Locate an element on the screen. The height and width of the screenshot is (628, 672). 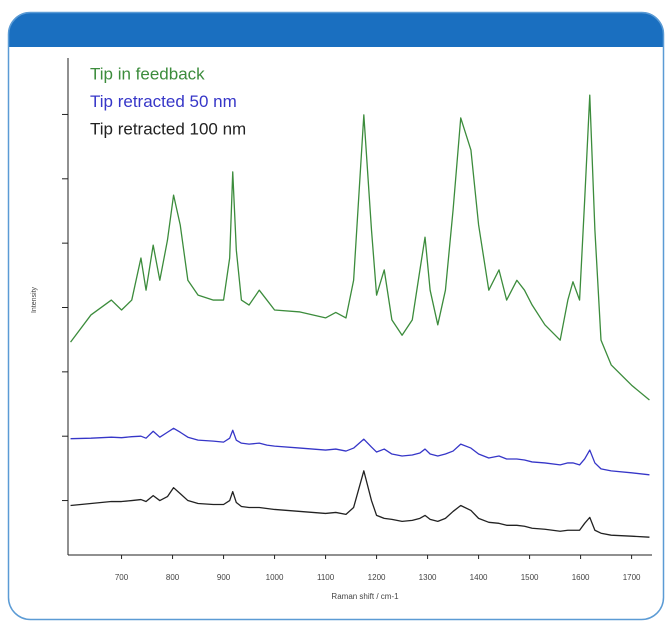
x-tick-label: 800 is located at coordinates (173, 577).